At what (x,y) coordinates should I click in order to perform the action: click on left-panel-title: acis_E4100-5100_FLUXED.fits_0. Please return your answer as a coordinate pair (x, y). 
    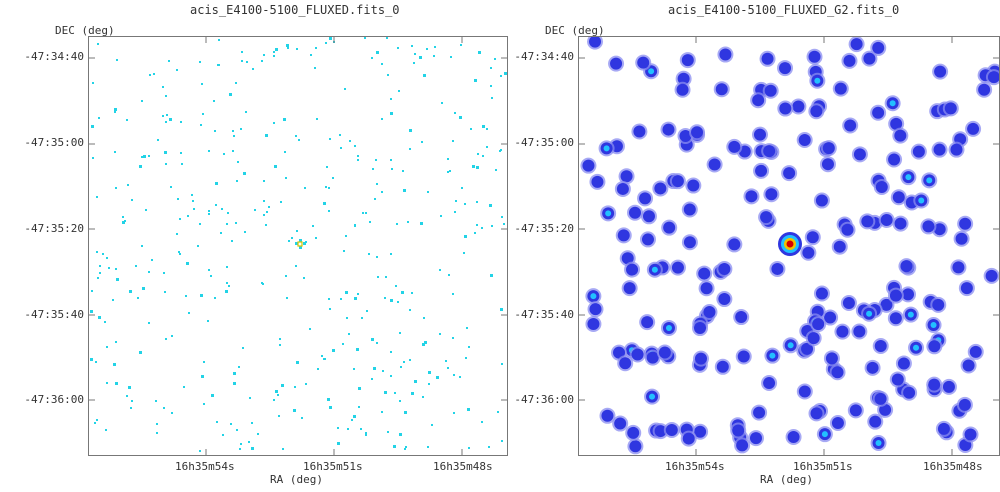
    Looking at the image, I should click on (295, 10).